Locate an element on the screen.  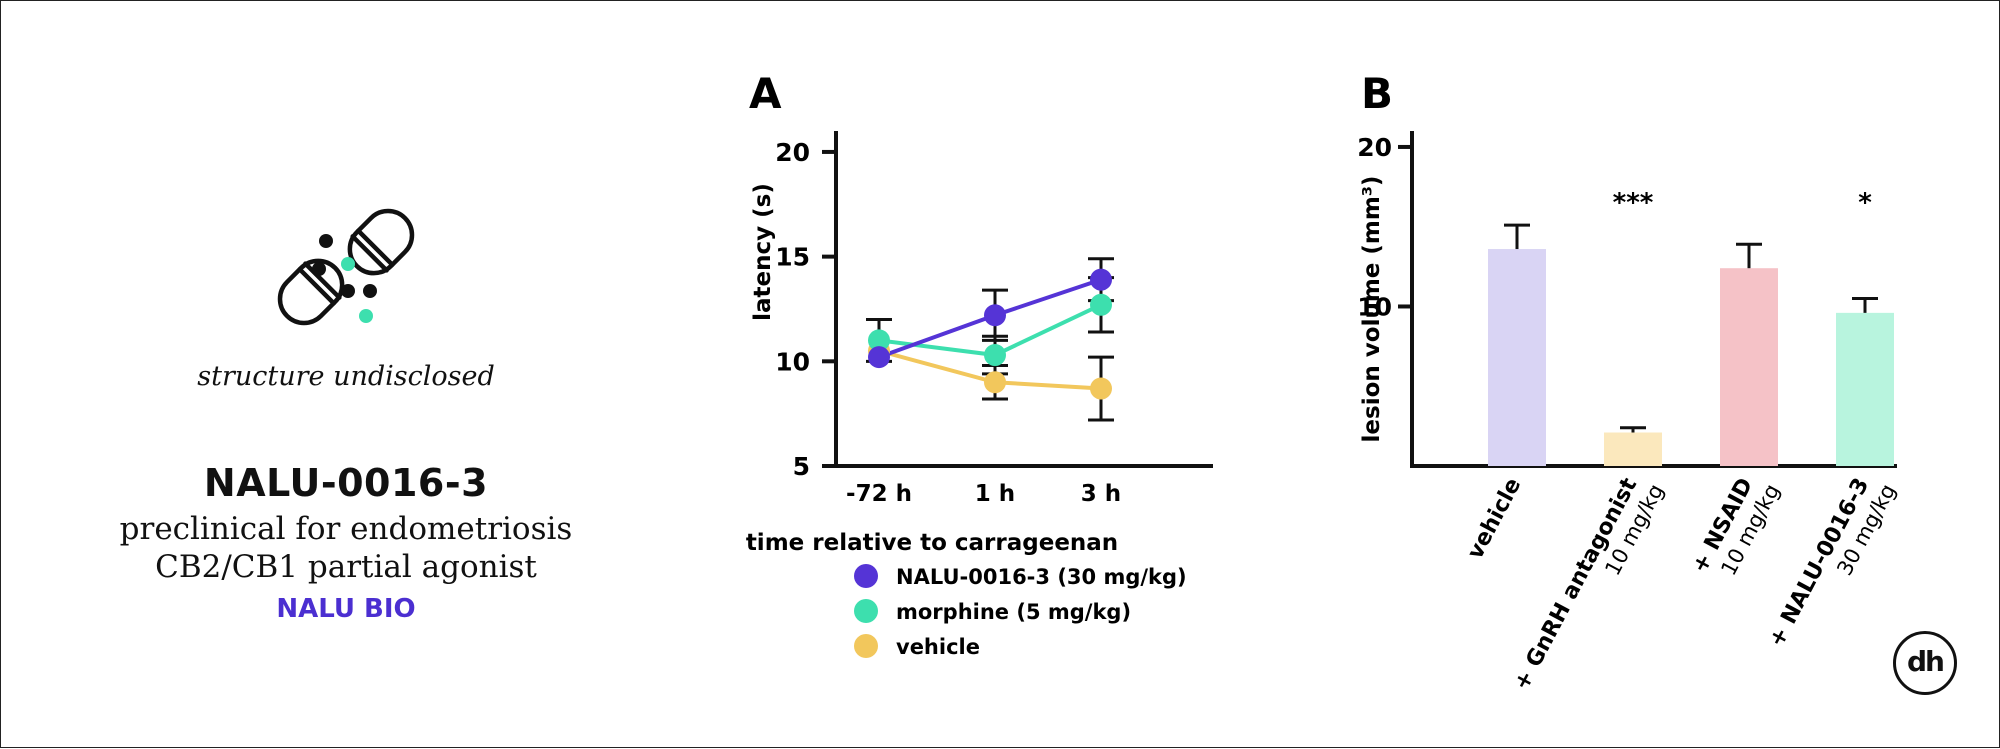
chart-a-legend-label: NALU-0016-3 (30 mg/kg) is located at coordinates (1041, 577).